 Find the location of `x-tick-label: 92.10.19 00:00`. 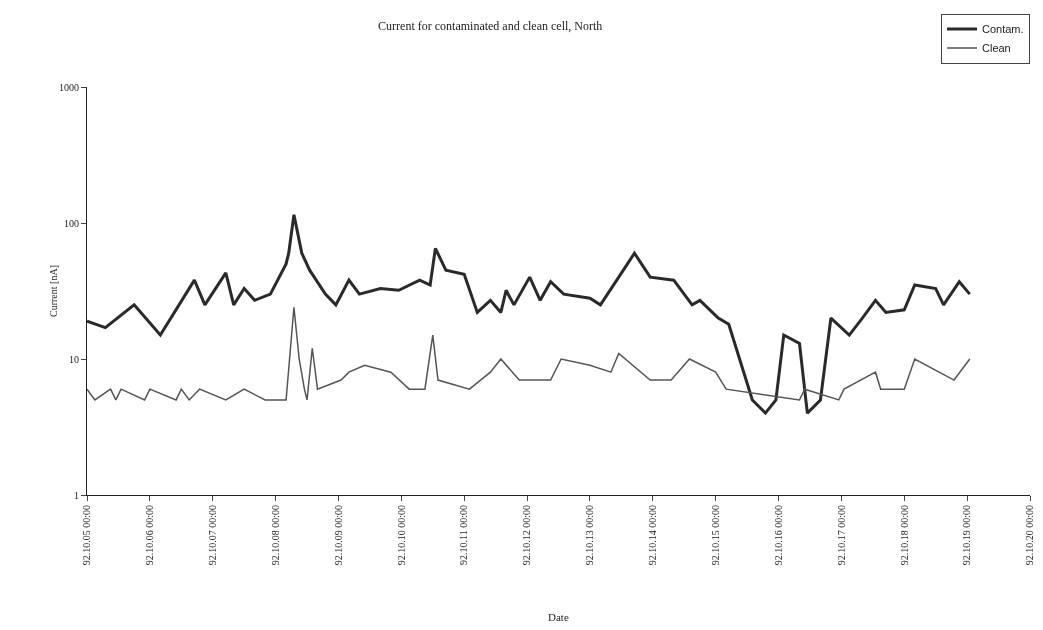

x-tick-label: 92.10.19 00:00 is located at coordinates (967, 535).